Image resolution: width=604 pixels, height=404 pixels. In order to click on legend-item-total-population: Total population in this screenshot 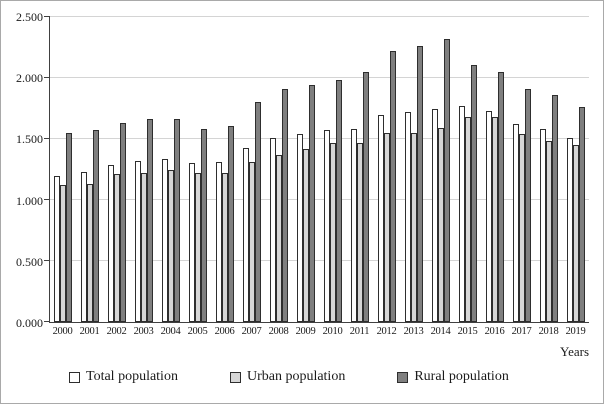, I will do `click(123, 377)`.